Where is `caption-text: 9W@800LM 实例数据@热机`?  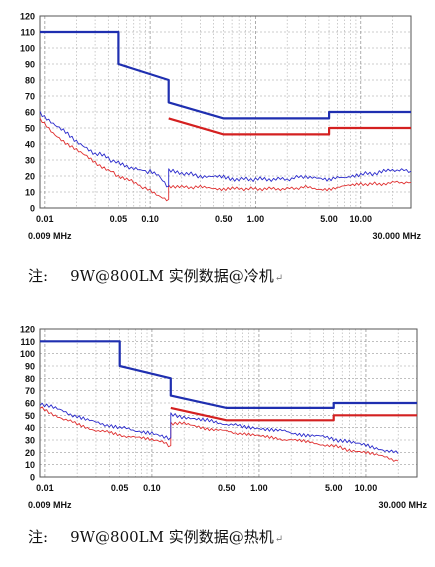
caption-text: 9W@800LM 实例数据@热机 is located at coordinates (172, 537).